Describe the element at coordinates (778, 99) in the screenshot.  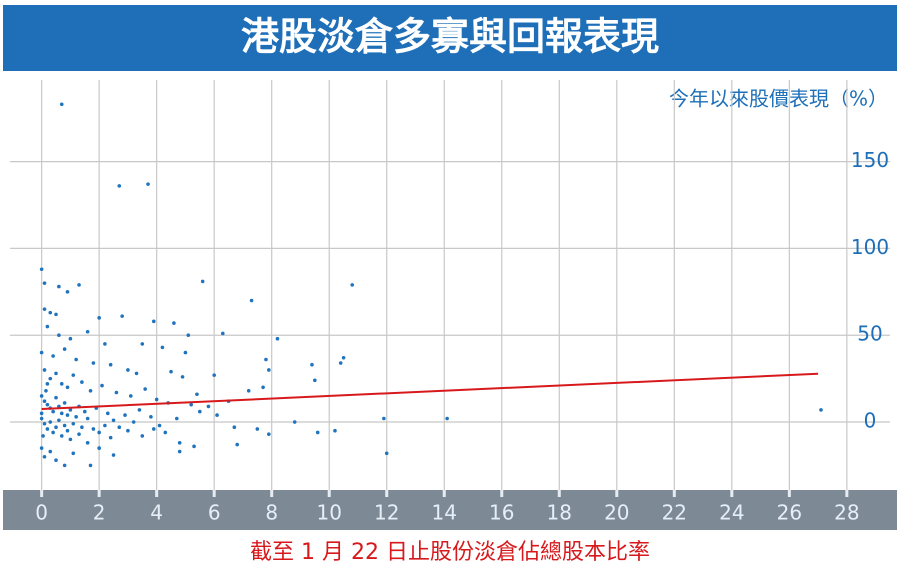
I see `y-axis-label: 今年以來股價表現（%）` at that location.